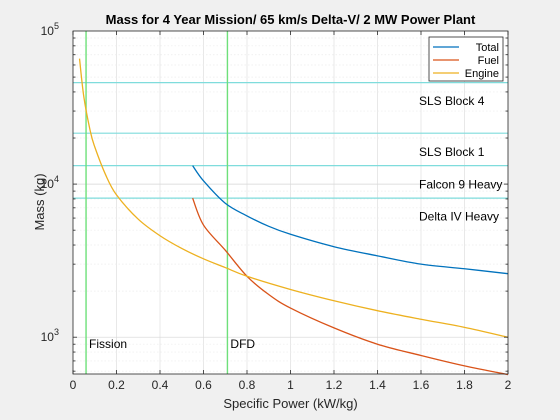  What do you see at coordinates (73, 385) in the screenshot?
I see `x-tick-label: 0` at bounding box center [73, 385].